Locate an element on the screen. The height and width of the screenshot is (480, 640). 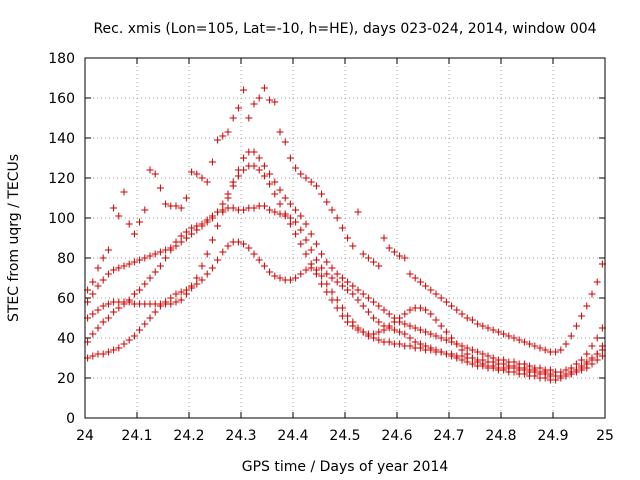
x-axis-label: GPS time / Days of year 2014 is located at coordinates (345, 467).